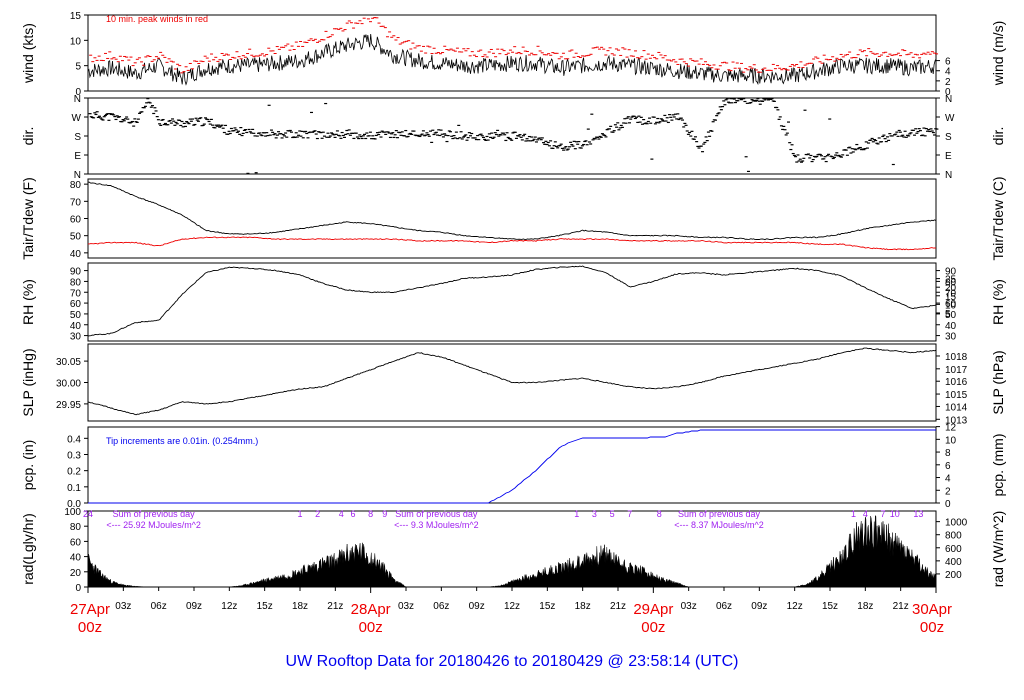  I want to click on series-wind-line, so click(512, 59).